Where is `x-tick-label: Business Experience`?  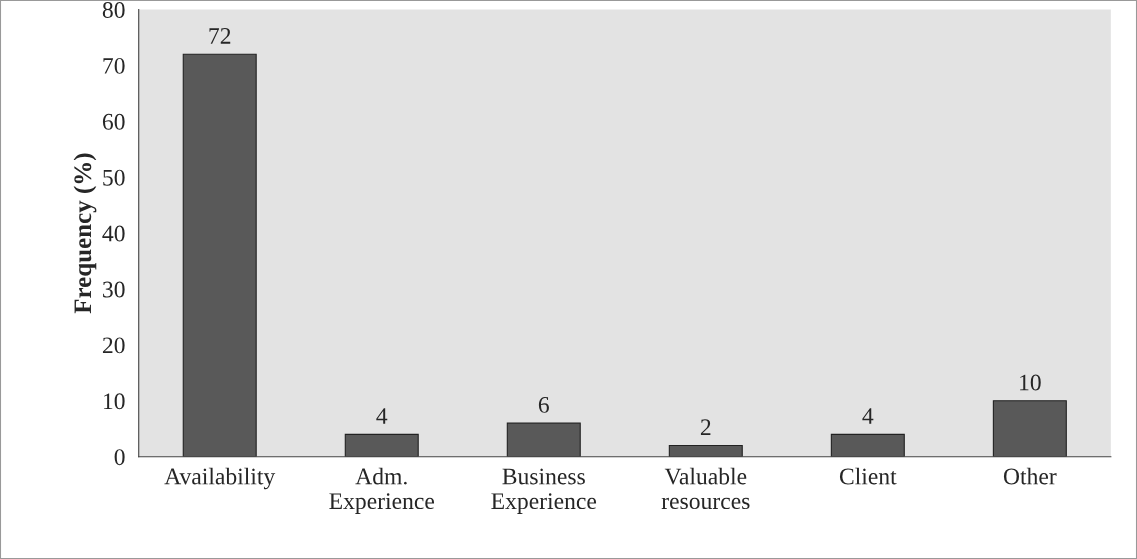
x-tick-label: Business Experience is located at coordinates (544, 491).